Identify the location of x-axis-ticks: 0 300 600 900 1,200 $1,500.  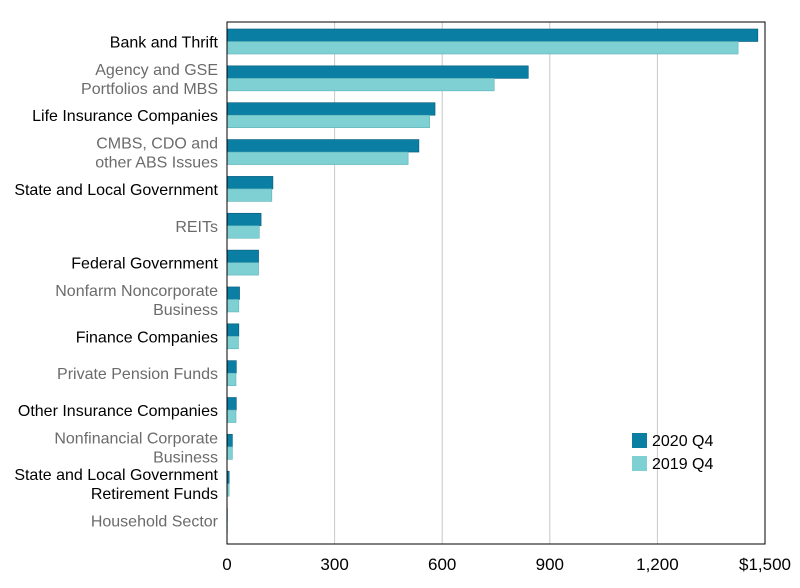
(506, 564).